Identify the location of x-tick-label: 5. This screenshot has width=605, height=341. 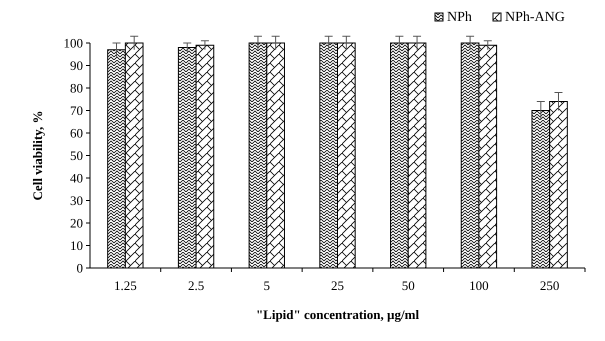
(267, 285).